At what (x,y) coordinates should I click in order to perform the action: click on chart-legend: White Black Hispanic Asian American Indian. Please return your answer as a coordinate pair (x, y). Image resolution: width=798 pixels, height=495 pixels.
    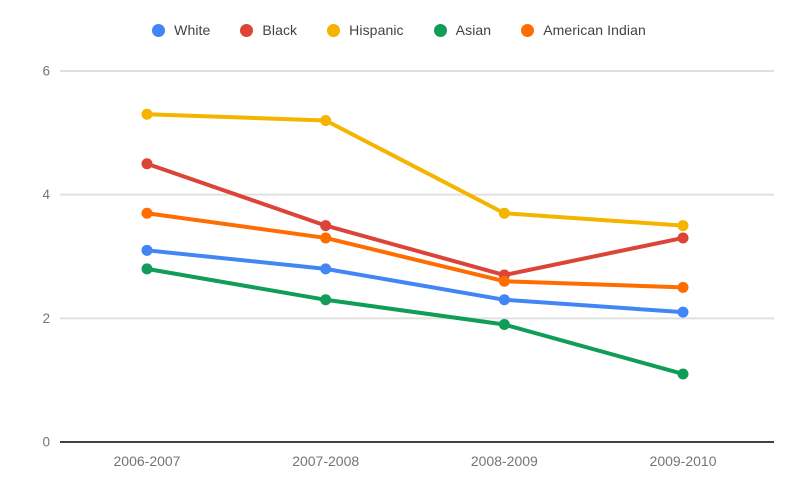
    Looking at the image, I should click on (399, 30).